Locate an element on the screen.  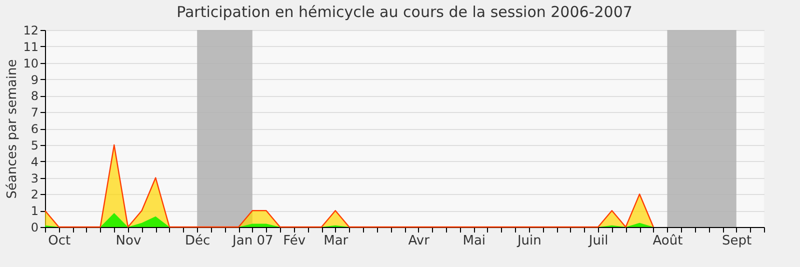
y-axis-title: Séances par semaine is located at coordinates (12, 129).